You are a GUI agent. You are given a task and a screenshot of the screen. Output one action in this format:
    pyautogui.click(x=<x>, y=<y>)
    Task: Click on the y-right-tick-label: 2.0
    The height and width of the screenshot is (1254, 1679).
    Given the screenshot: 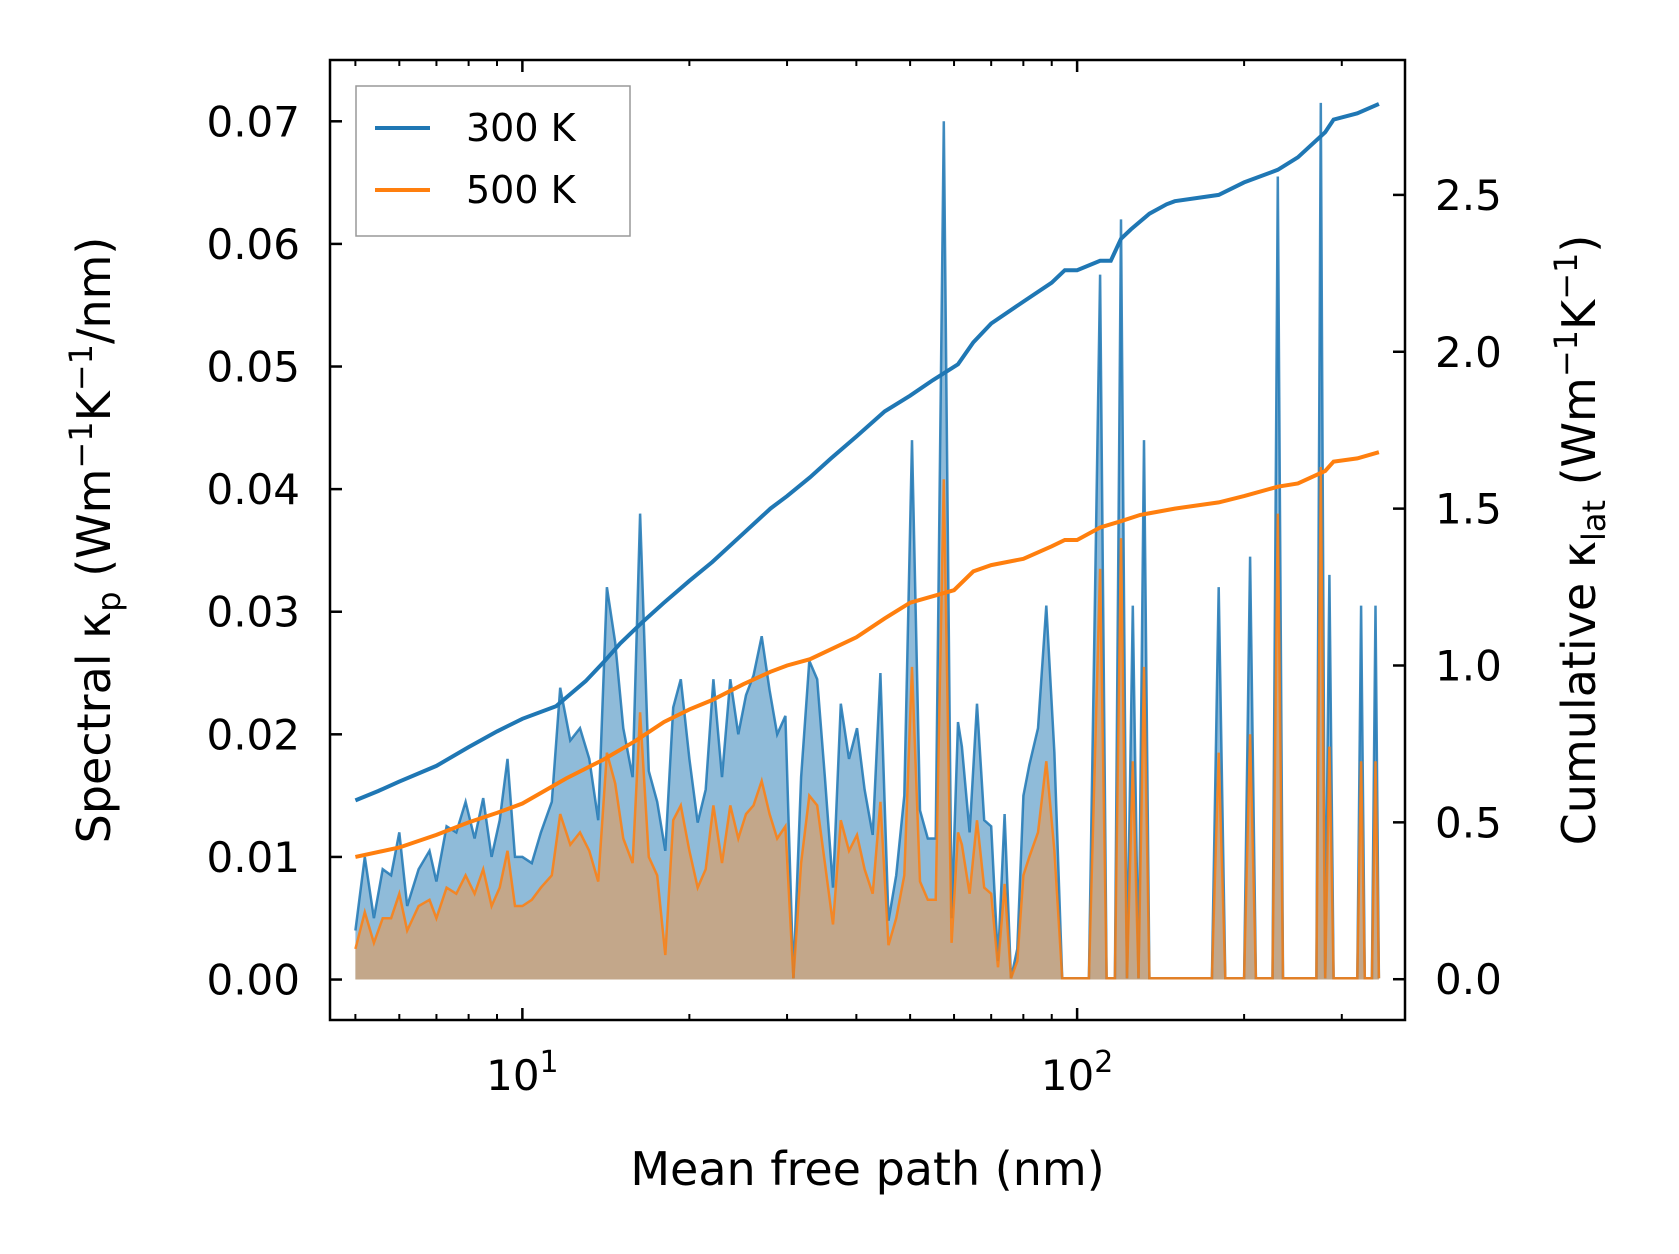 What is the action you would take?
    pyautogui.click(x=1468, y=352)
    